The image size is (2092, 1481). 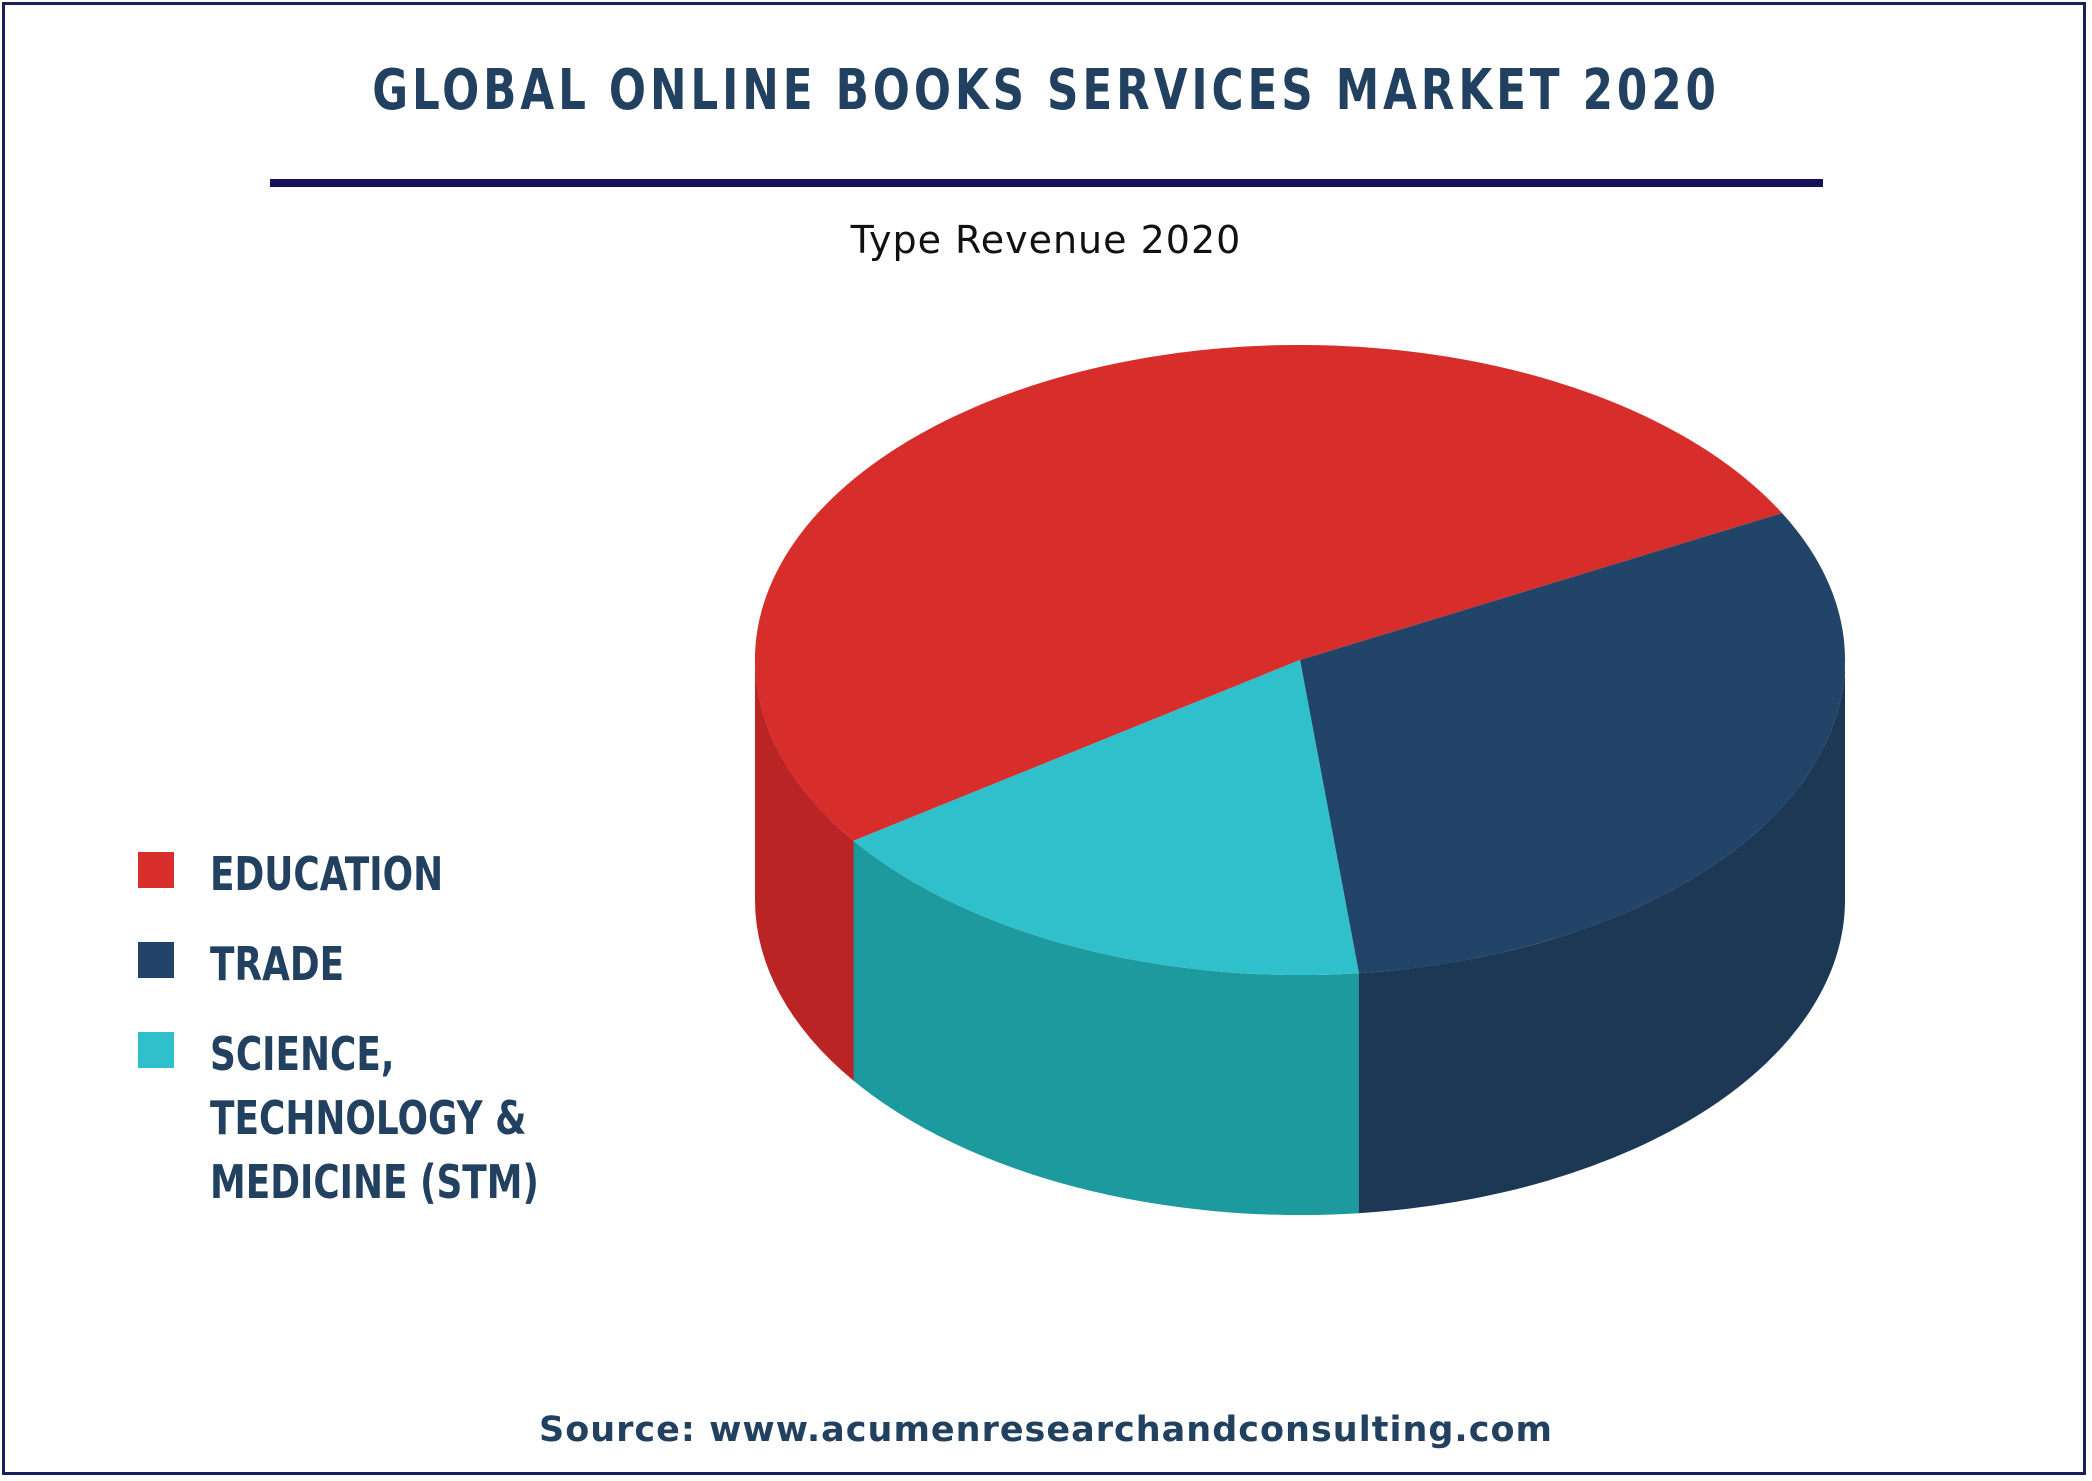 What do you see at coordinates (374, 1118) in the screenshot?
I see `legend-label-stm: SCIENCE, TECHNOLOGY & MEDICINE (STM)` at bounding box center [374, 1118].